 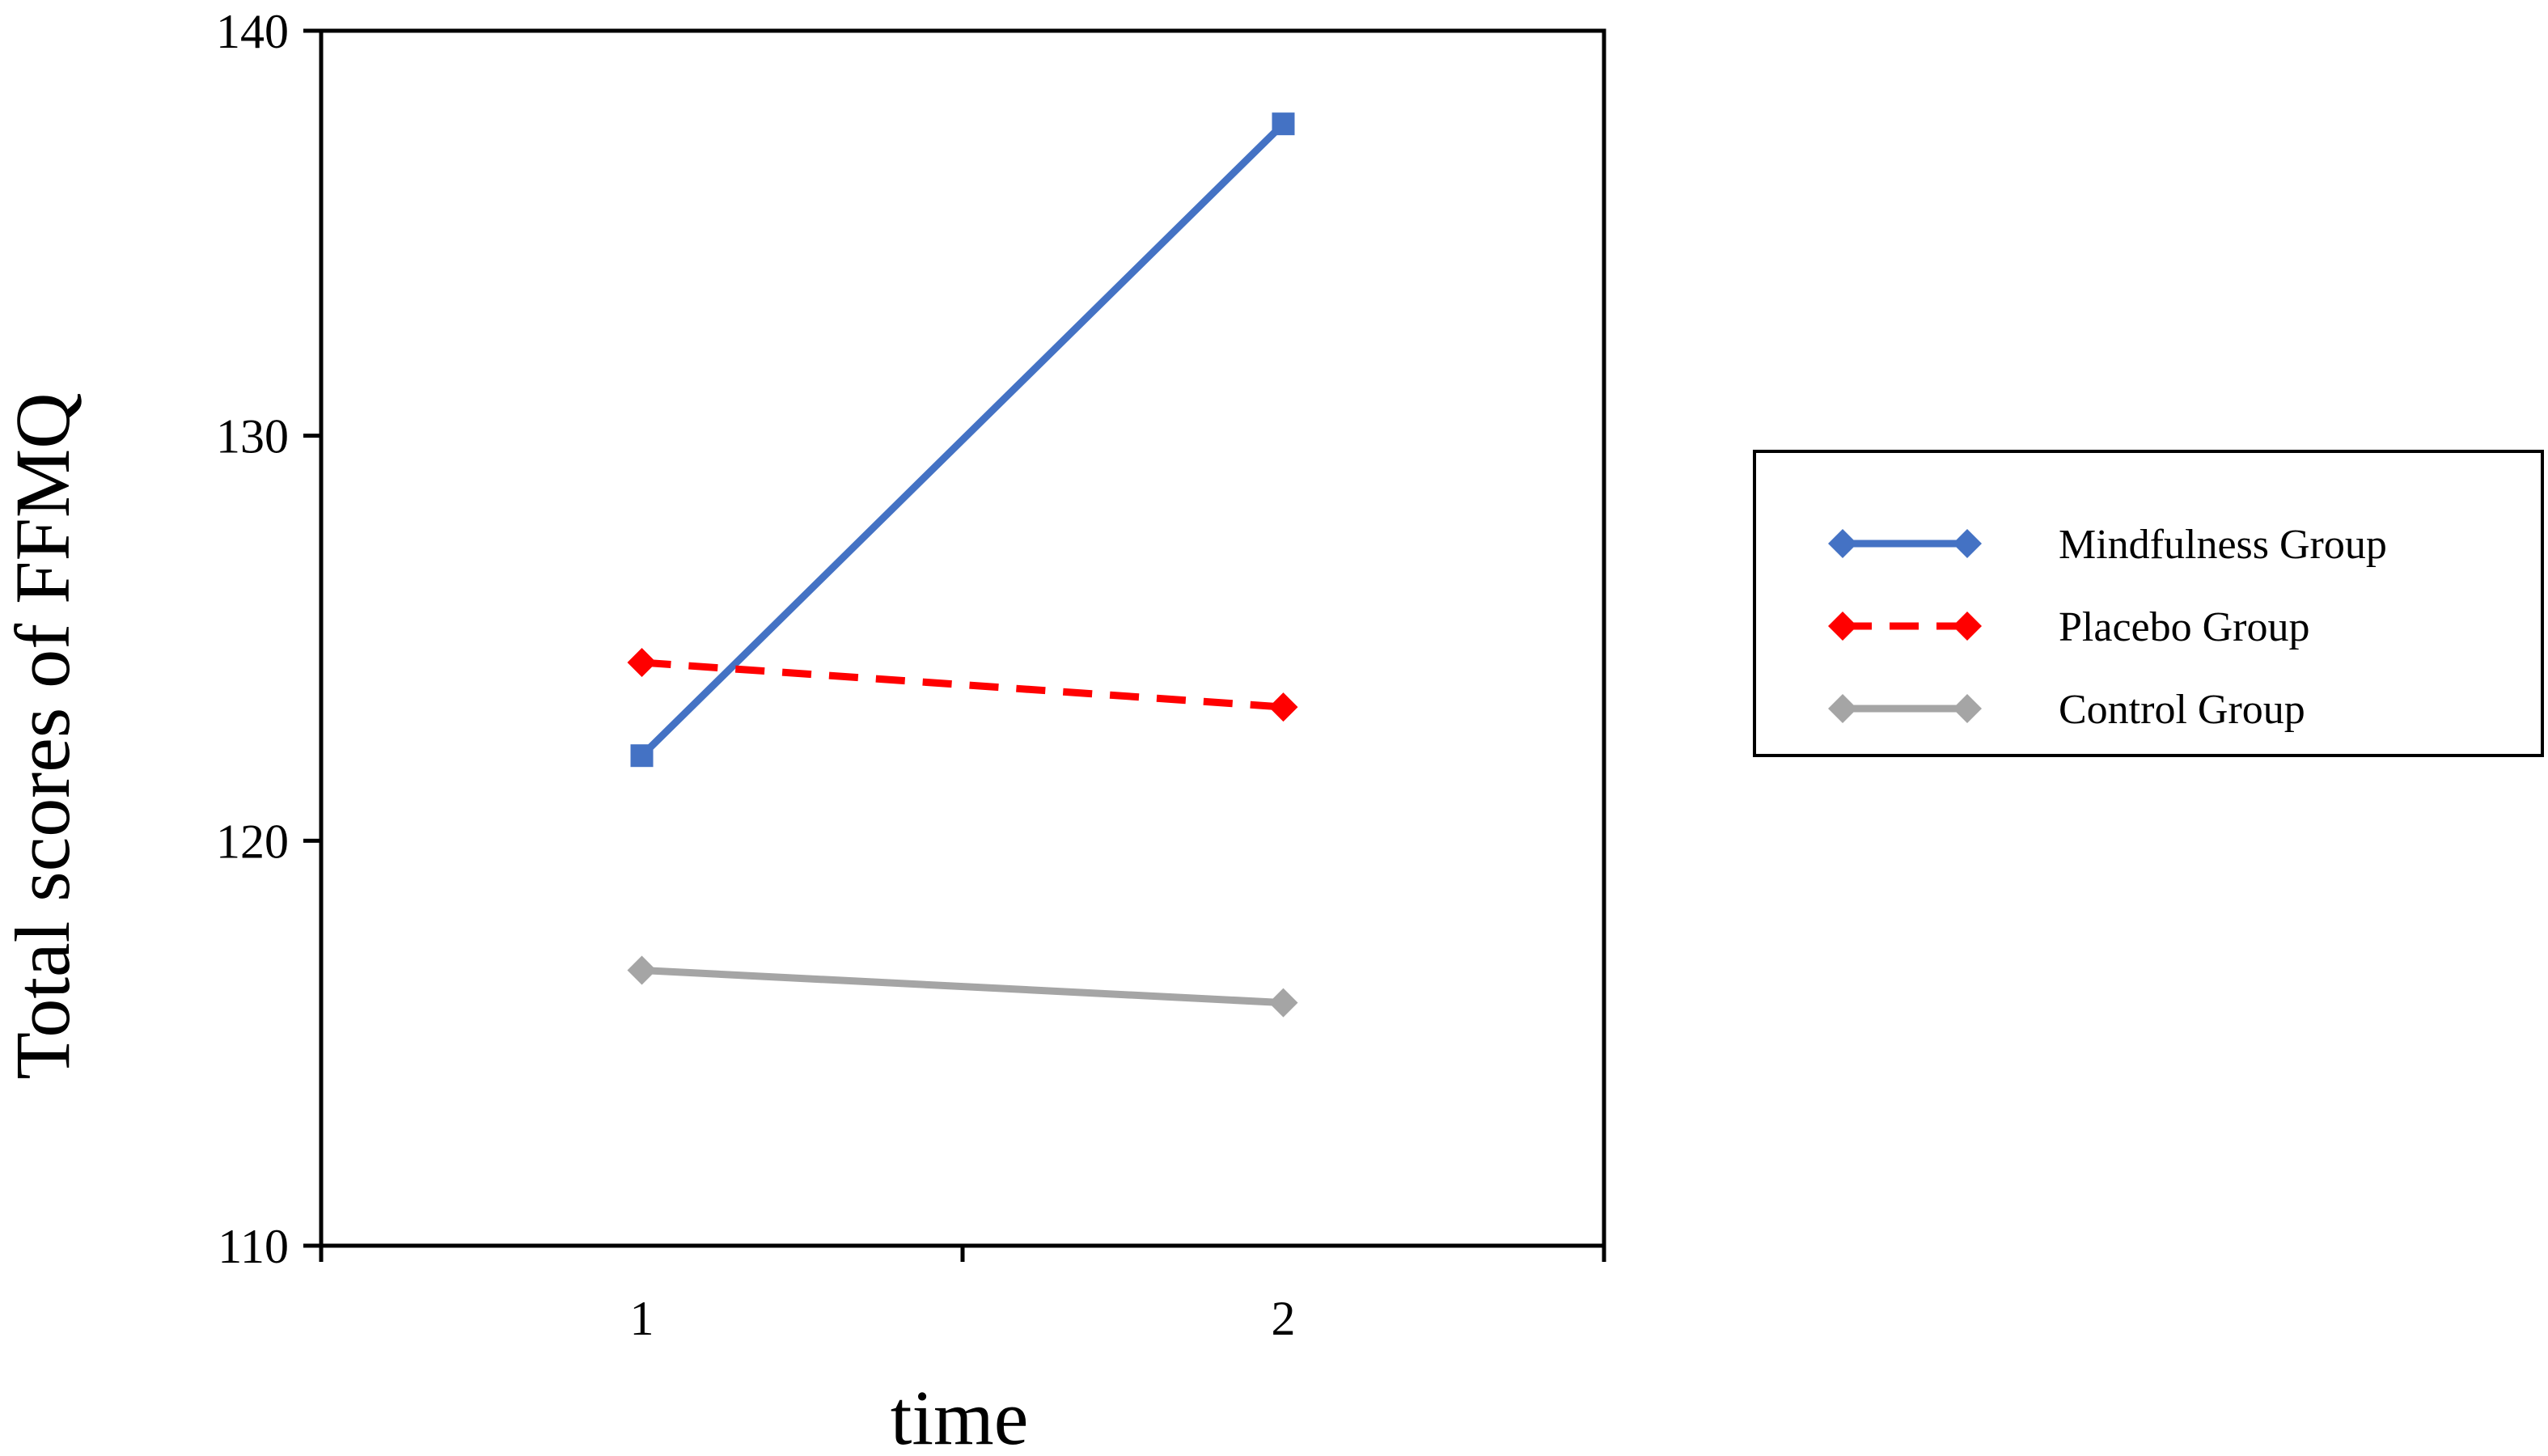 I want to click on y-tick-label: 140, so click(x=252, y=31).